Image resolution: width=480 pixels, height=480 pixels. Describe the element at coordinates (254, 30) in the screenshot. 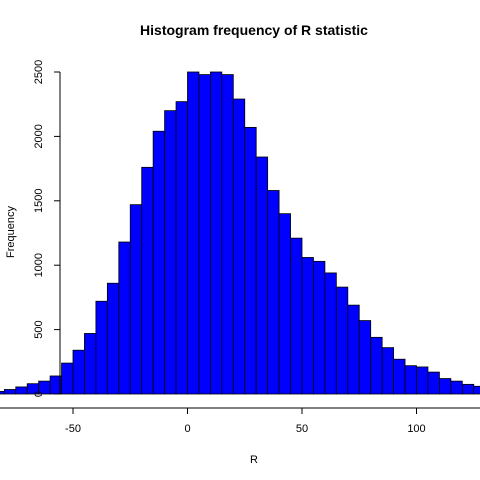

I see `chart-title: Histogram frequency of R statistic` at that location.